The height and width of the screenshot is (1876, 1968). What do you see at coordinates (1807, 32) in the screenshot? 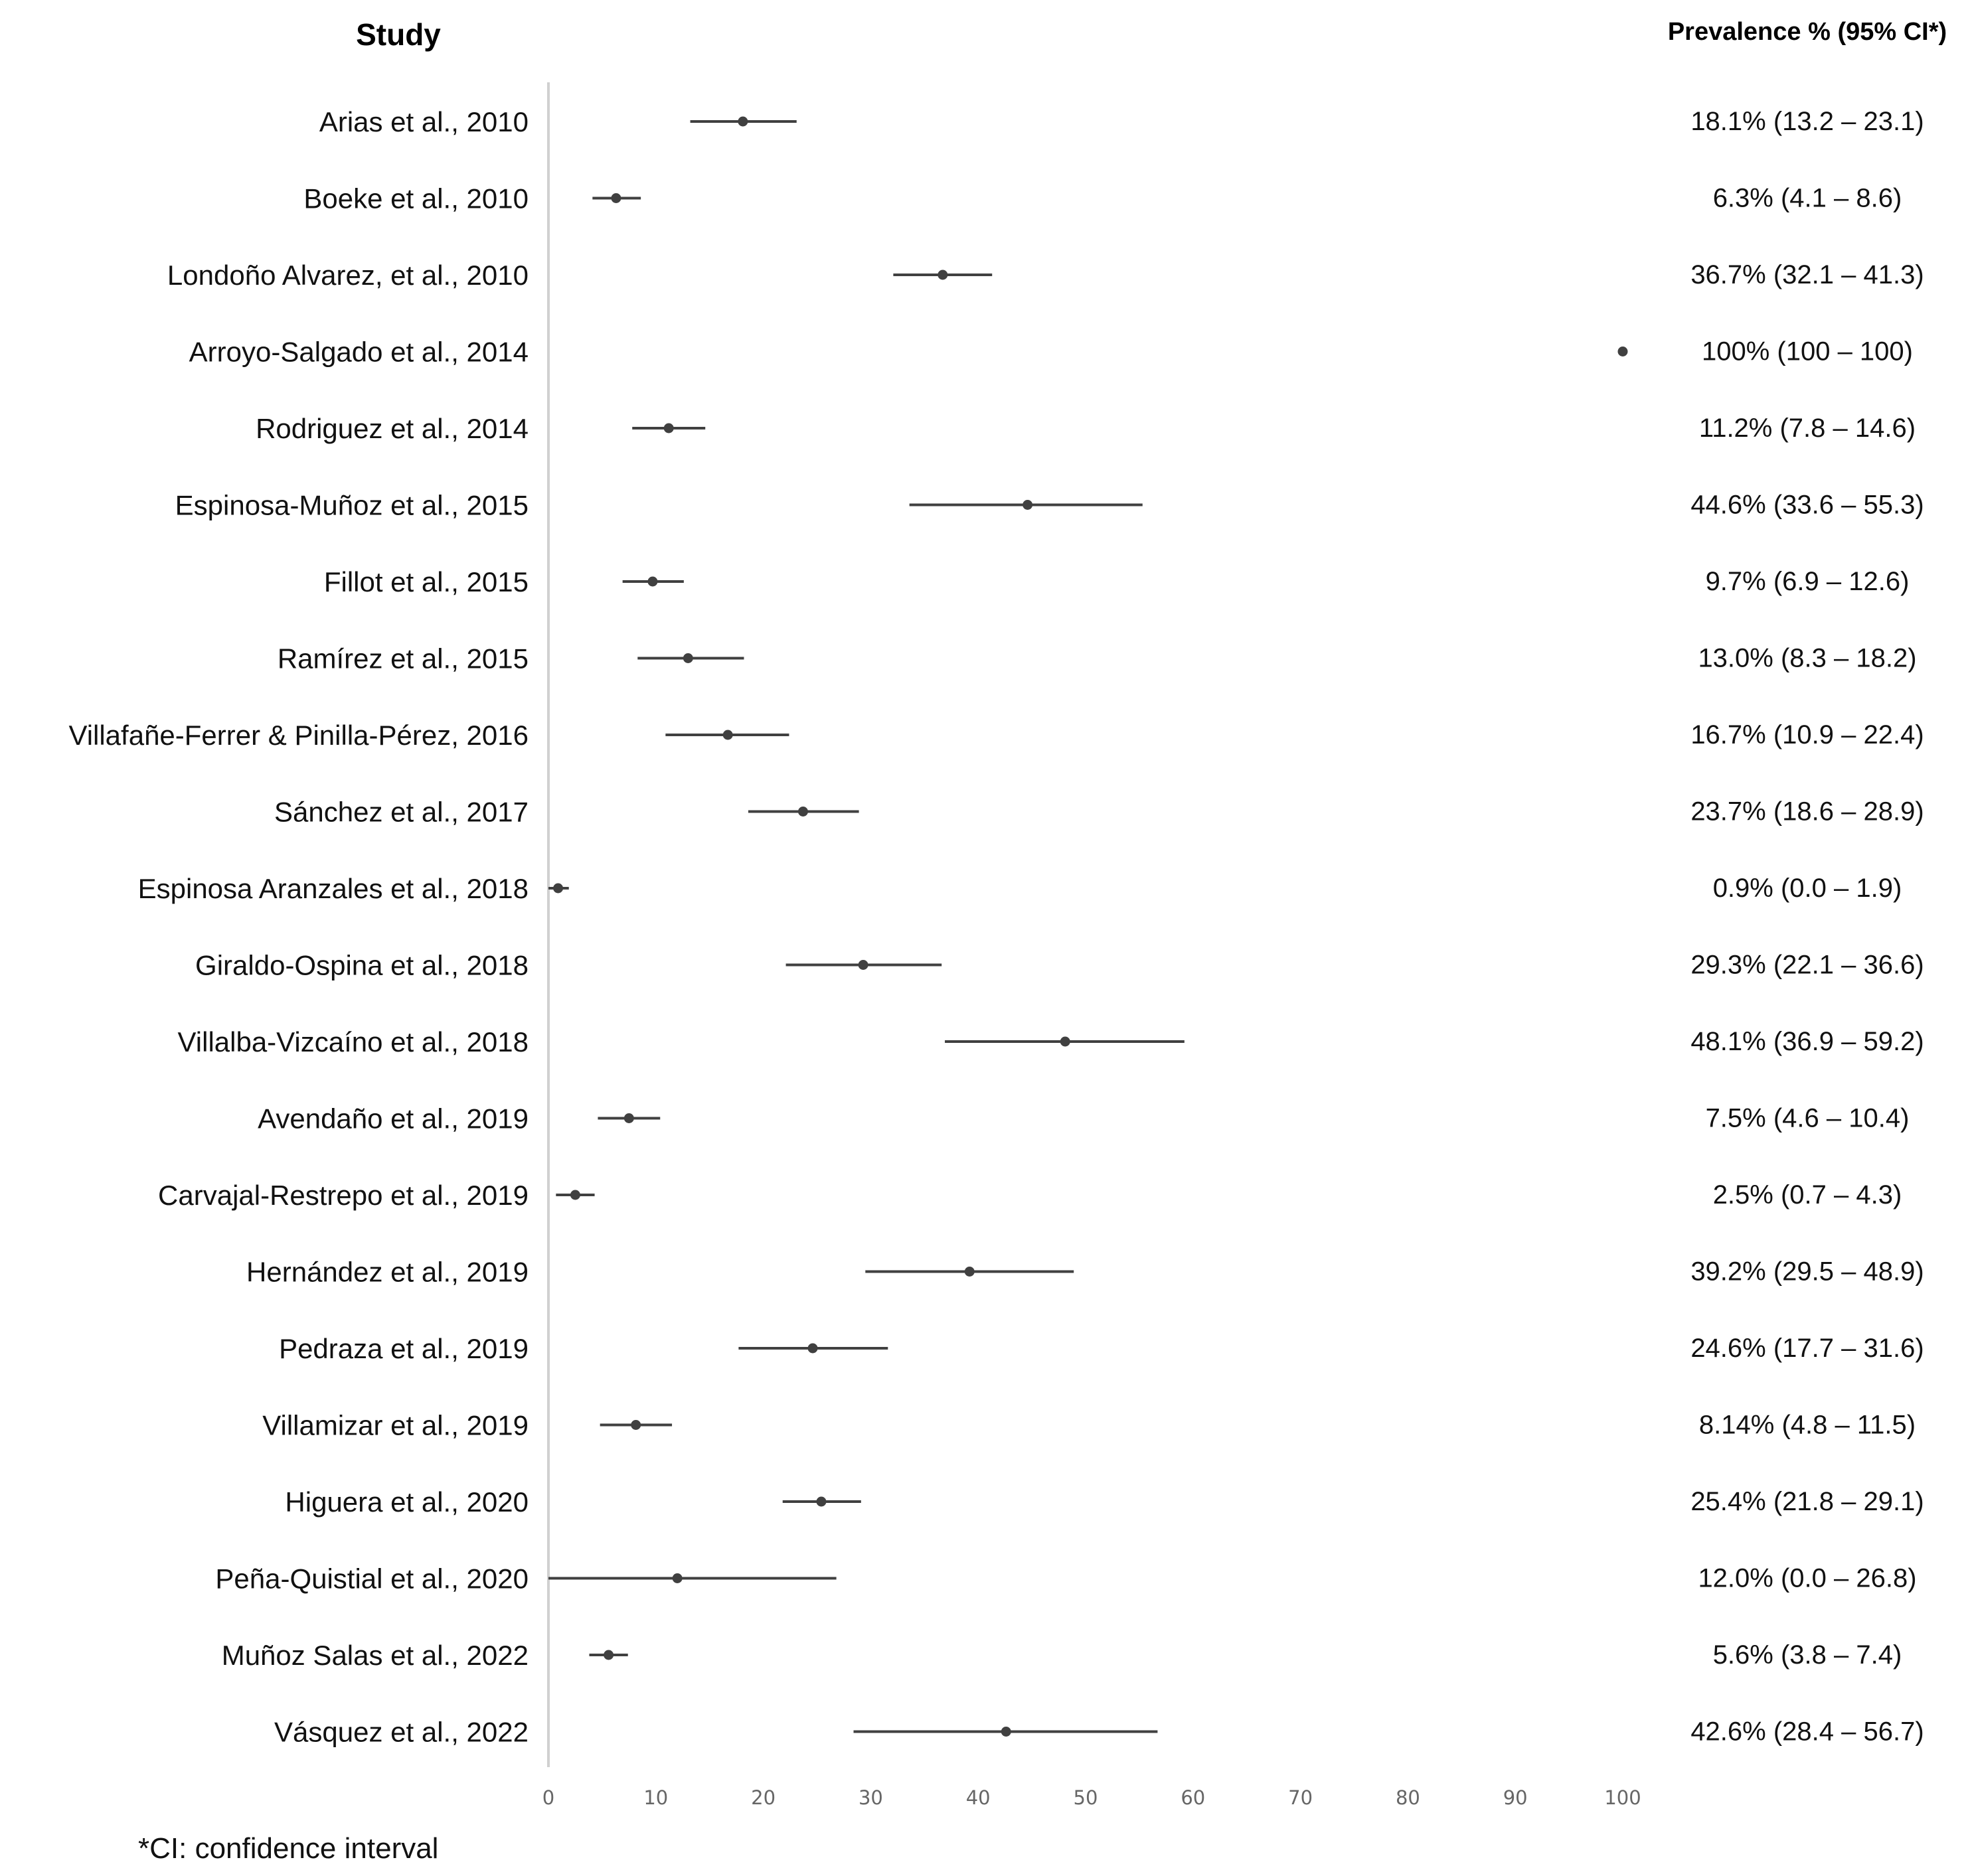
I see `prevalence-header: Prevalence % (95% CI*)` at bounding box center [1807, 32].